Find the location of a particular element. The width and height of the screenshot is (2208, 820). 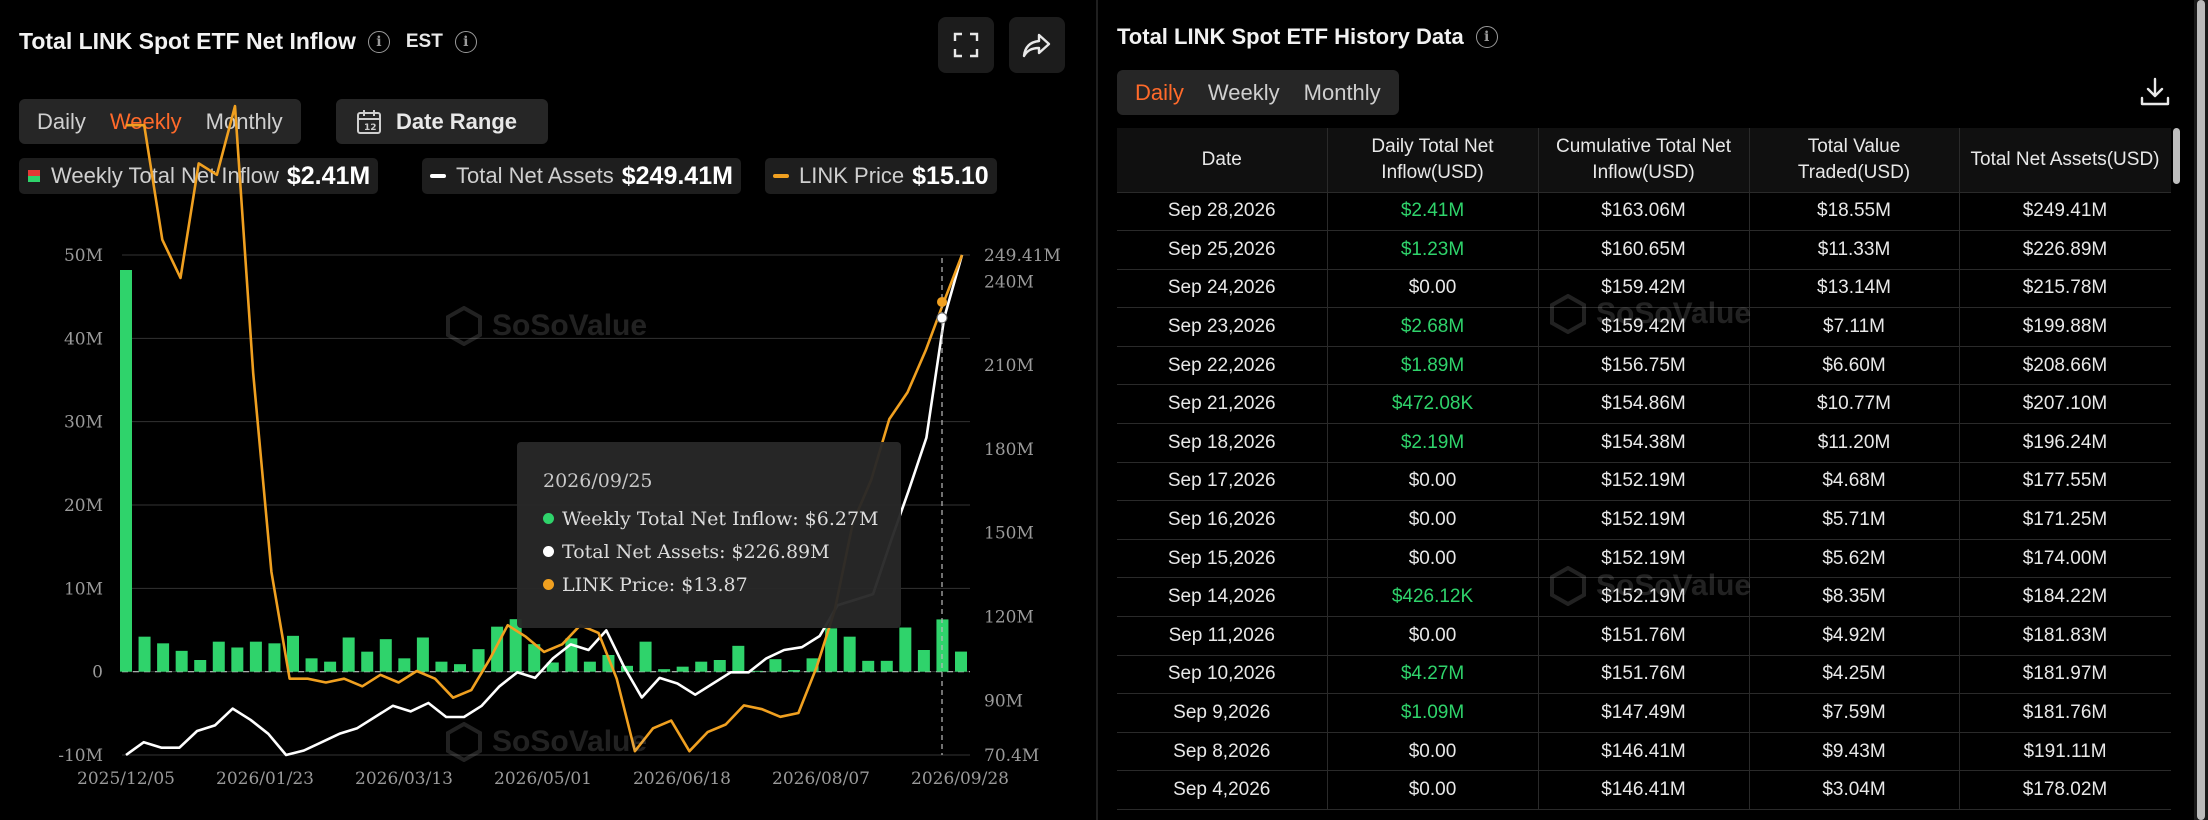

history-period-tabs: Daily Weekly Monthly is located at coordinates (1258, 92).